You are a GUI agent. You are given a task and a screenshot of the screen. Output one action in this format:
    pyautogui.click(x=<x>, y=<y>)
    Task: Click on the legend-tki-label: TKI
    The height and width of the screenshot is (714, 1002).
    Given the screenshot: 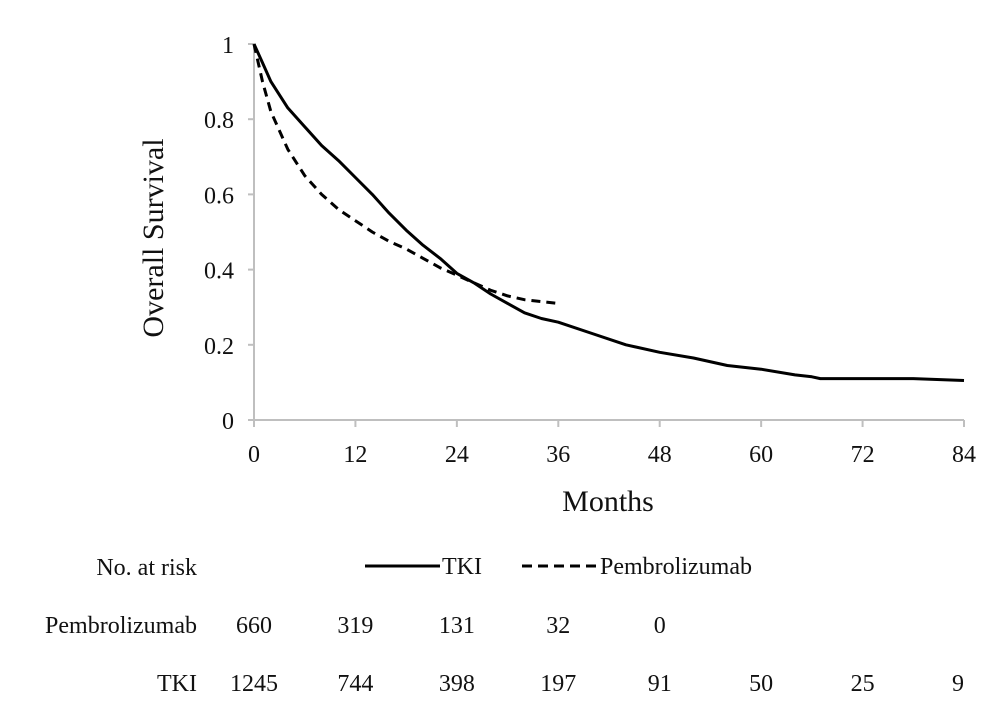 What is the action you would take?
    pyautogui.click(x=462, y=567)
    